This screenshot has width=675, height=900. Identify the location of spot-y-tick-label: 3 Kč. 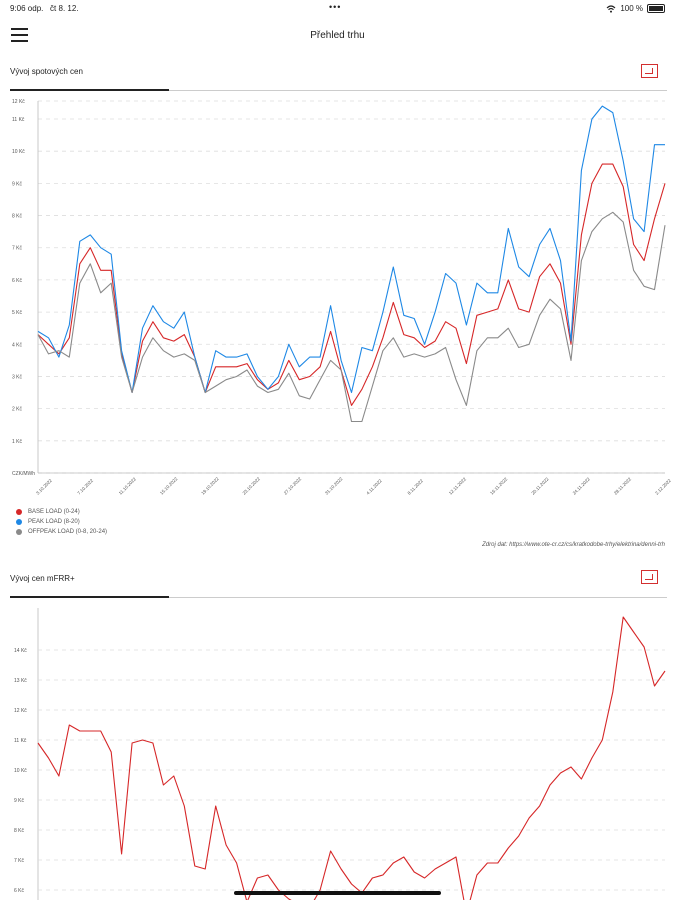
(17, 377).